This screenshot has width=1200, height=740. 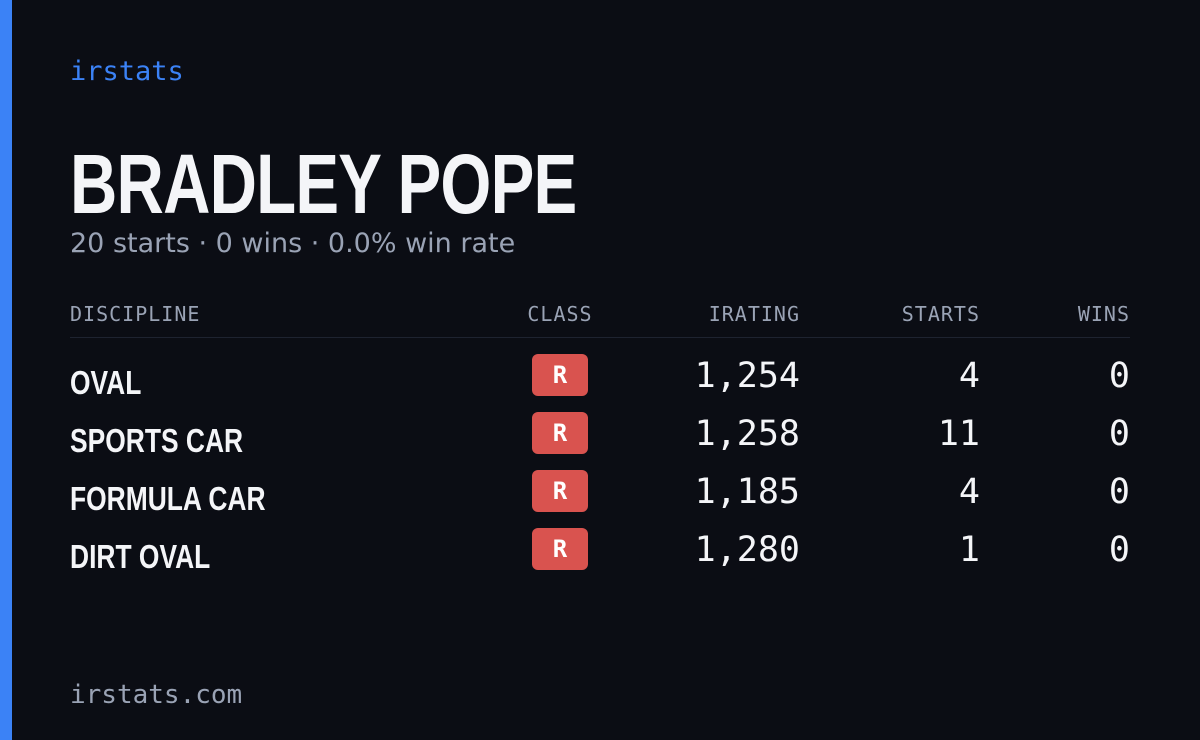 I want to click on discipline: DIRT OVAL, so click(x=140, y=556).